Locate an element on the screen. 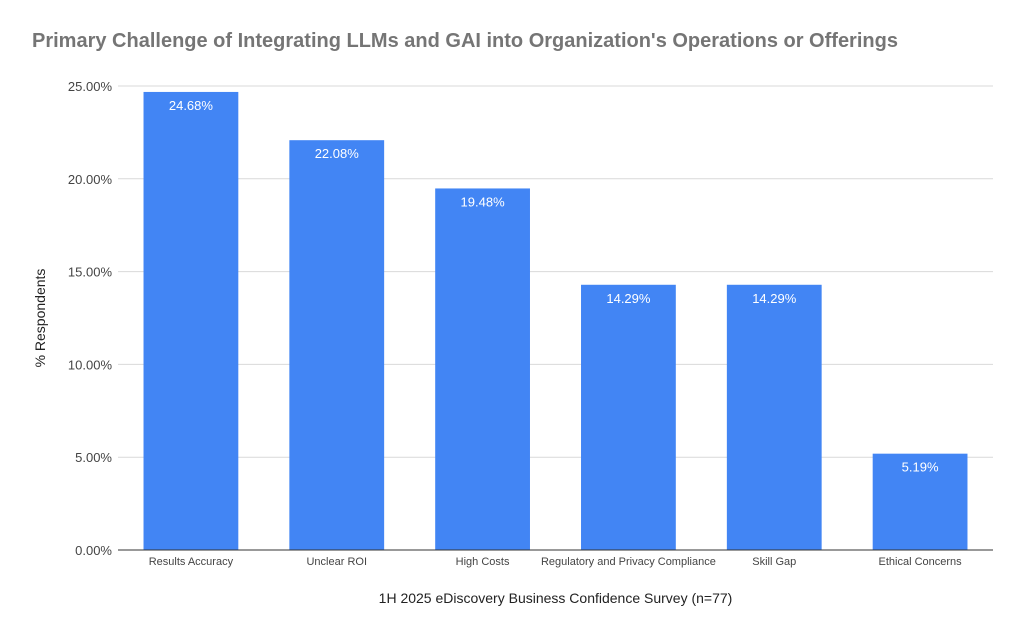 This screenshot has height=634, width=1024. x-tick-label: Results Accuracy is located at coordinates (191, 562).